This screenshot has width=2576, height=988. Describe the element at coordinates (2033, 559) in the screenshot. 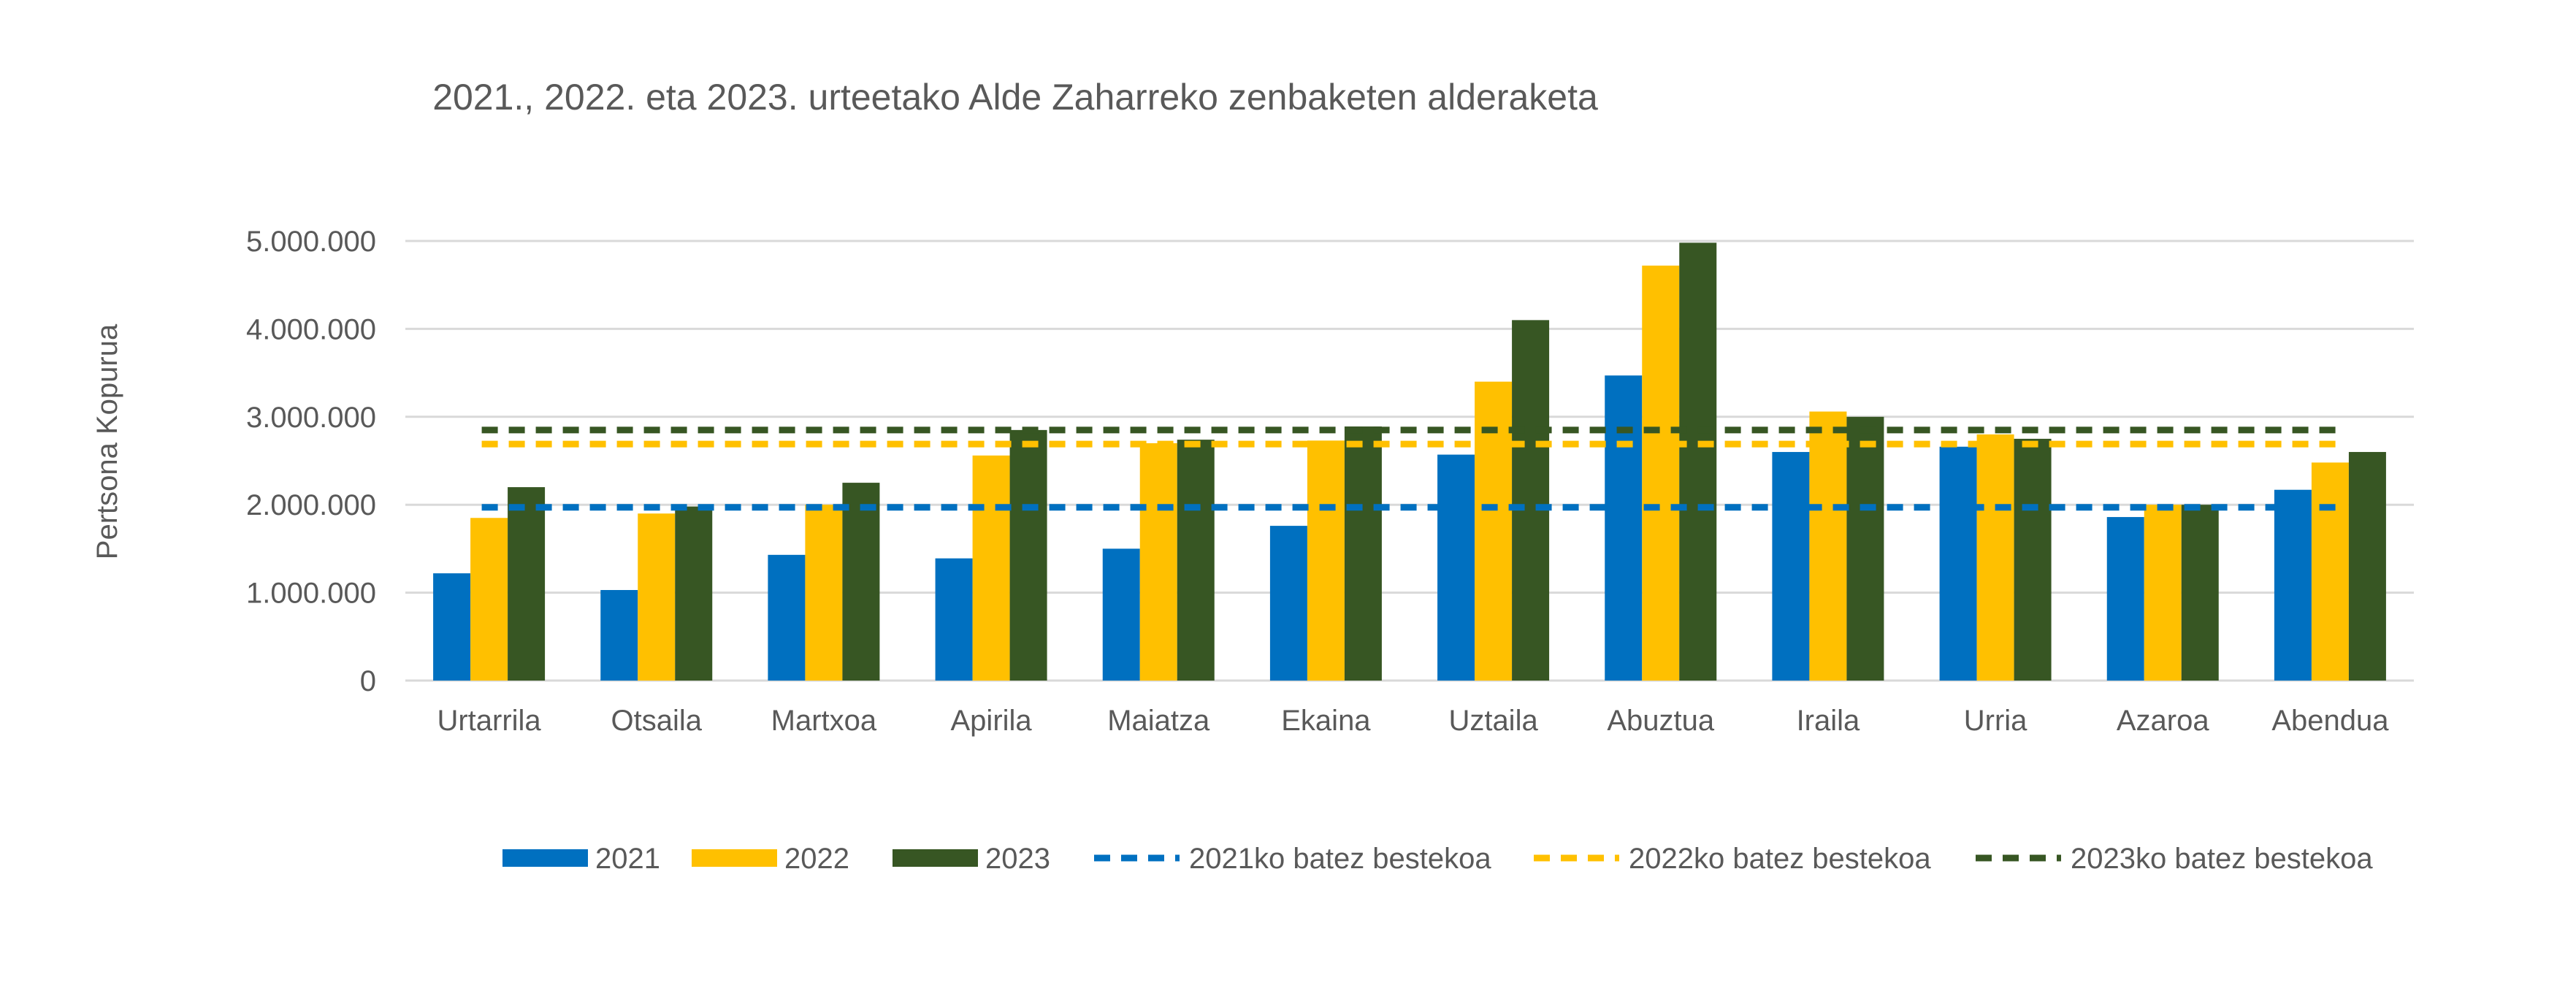

I see `bar-2023-Urria` at that location.